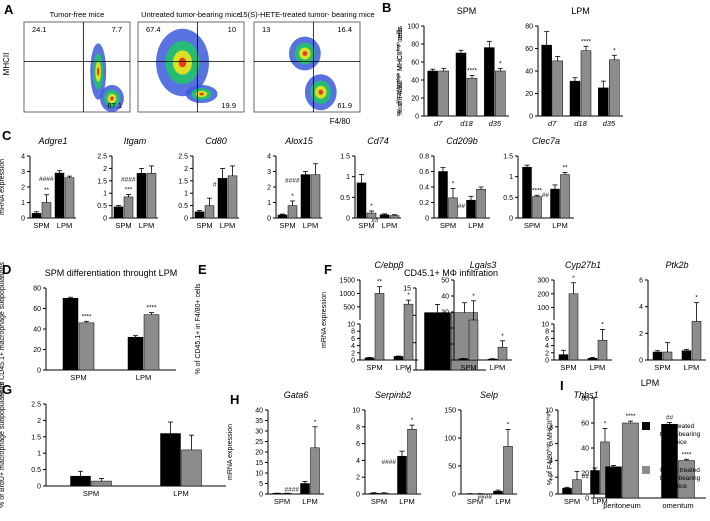 The height and width of the screenshot is (521, 710). Describe the element at coordinates (259, 442) in the screenshot. I see `y-tick-label: 25` at that location.